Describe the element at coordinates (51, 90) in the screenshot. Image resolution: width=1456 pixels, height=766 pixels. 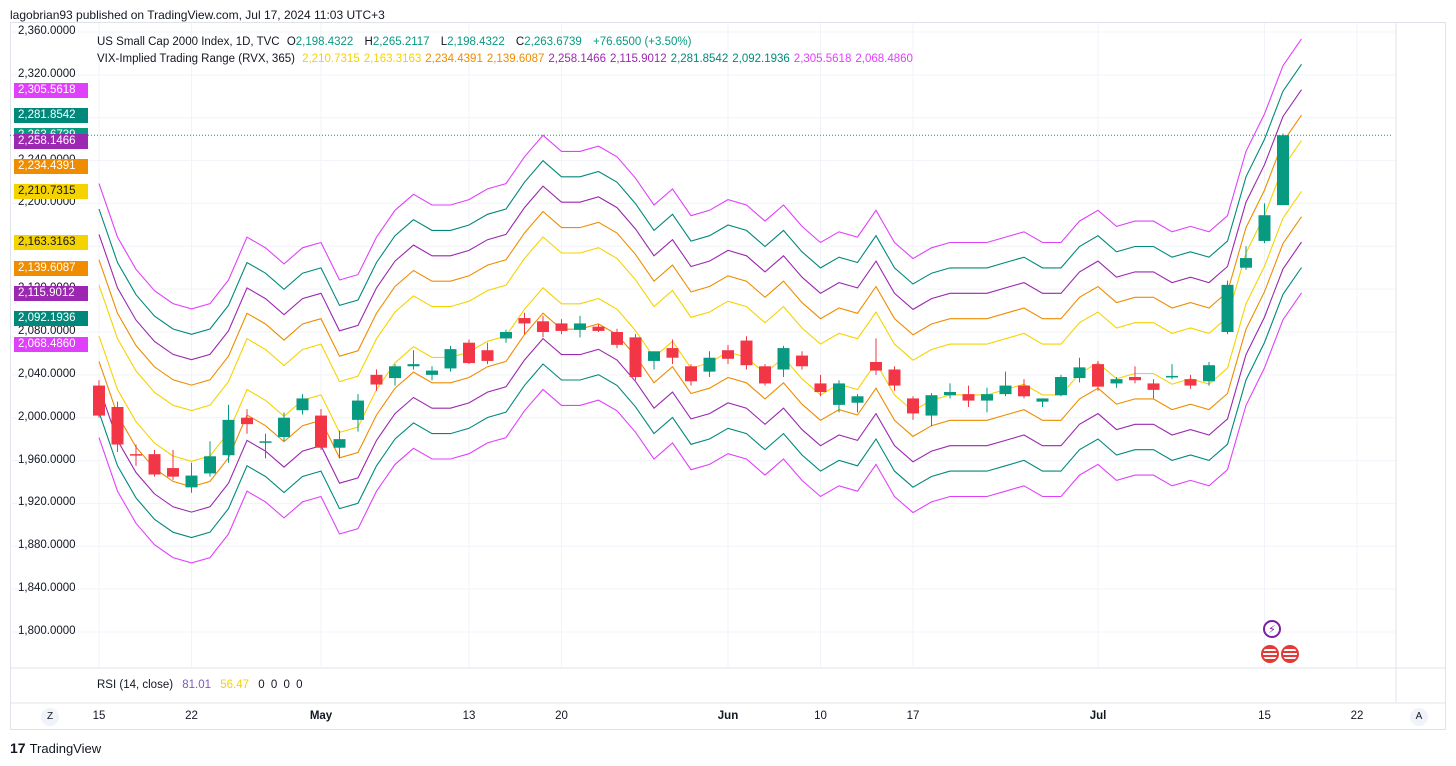
I see `price-badge: 2,305.5618` at that location.